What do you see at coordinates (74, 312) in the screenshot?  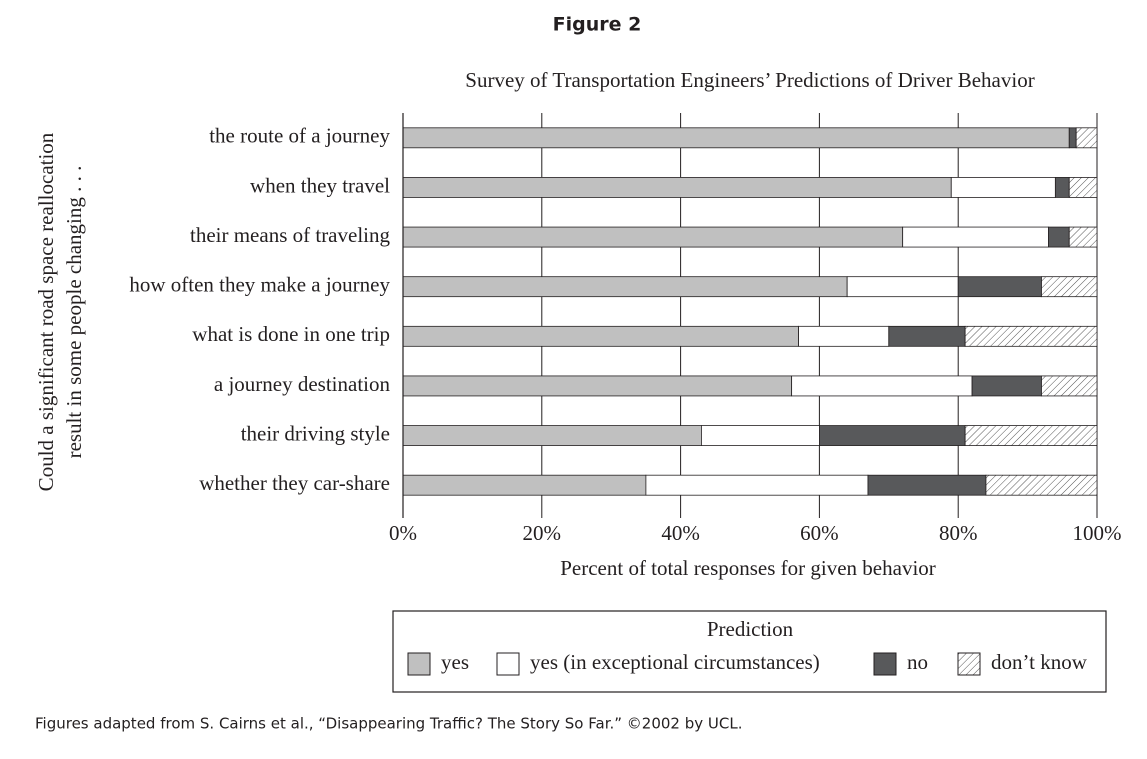 I see `y-axis-label: result in some people changing . . .` at bounding box center [74, 312].